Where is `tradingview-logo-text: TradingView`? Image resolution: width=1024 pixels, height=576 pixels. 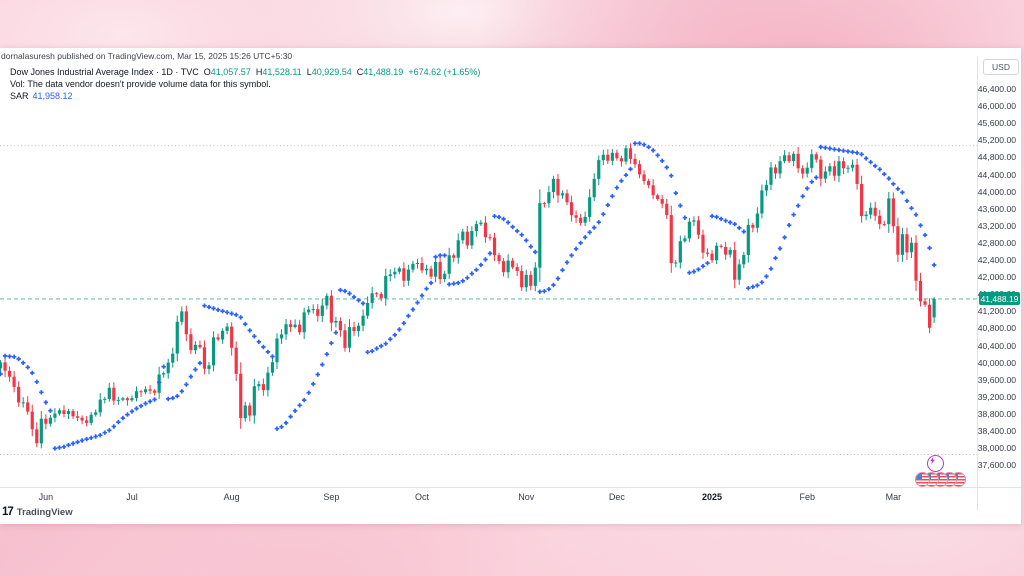
tradingview-logo-text: TradingView is located at coordinates (44, 512).